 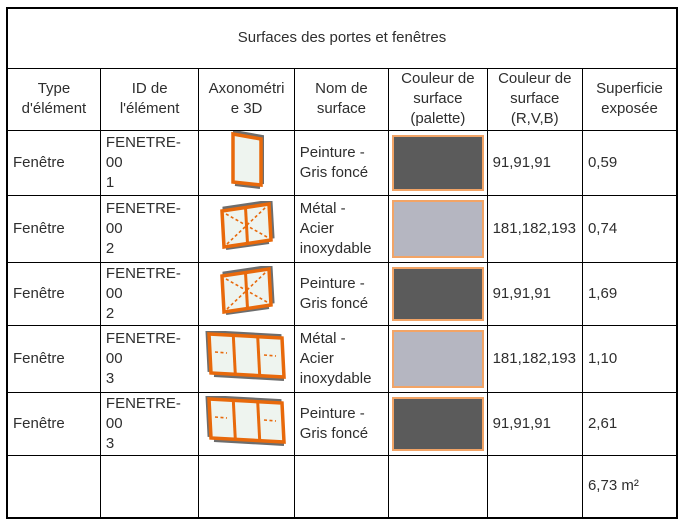 I want to click on column-header-element-id: ID de l'élément, so click(x=149, y=99).